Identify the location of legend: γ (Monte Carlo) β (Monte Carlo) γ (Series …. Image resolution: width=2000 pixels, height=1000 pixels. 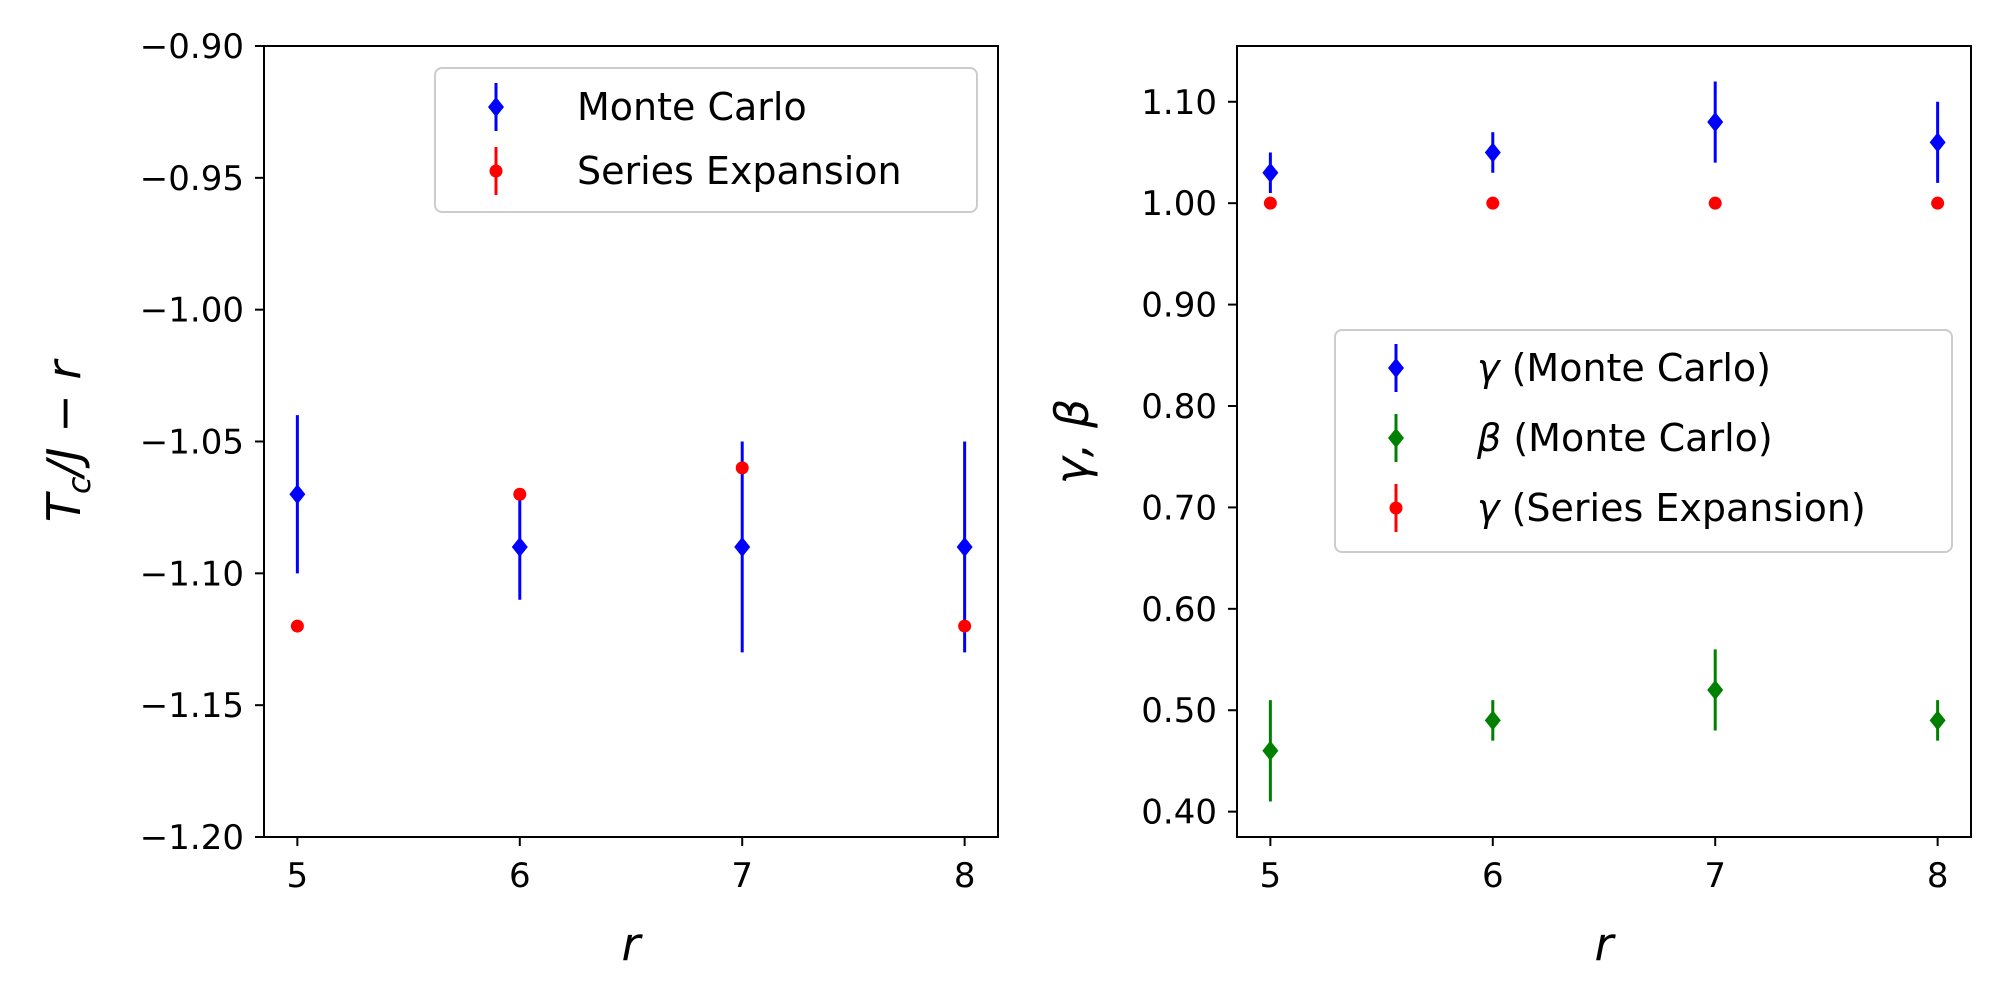
(1643, 441).